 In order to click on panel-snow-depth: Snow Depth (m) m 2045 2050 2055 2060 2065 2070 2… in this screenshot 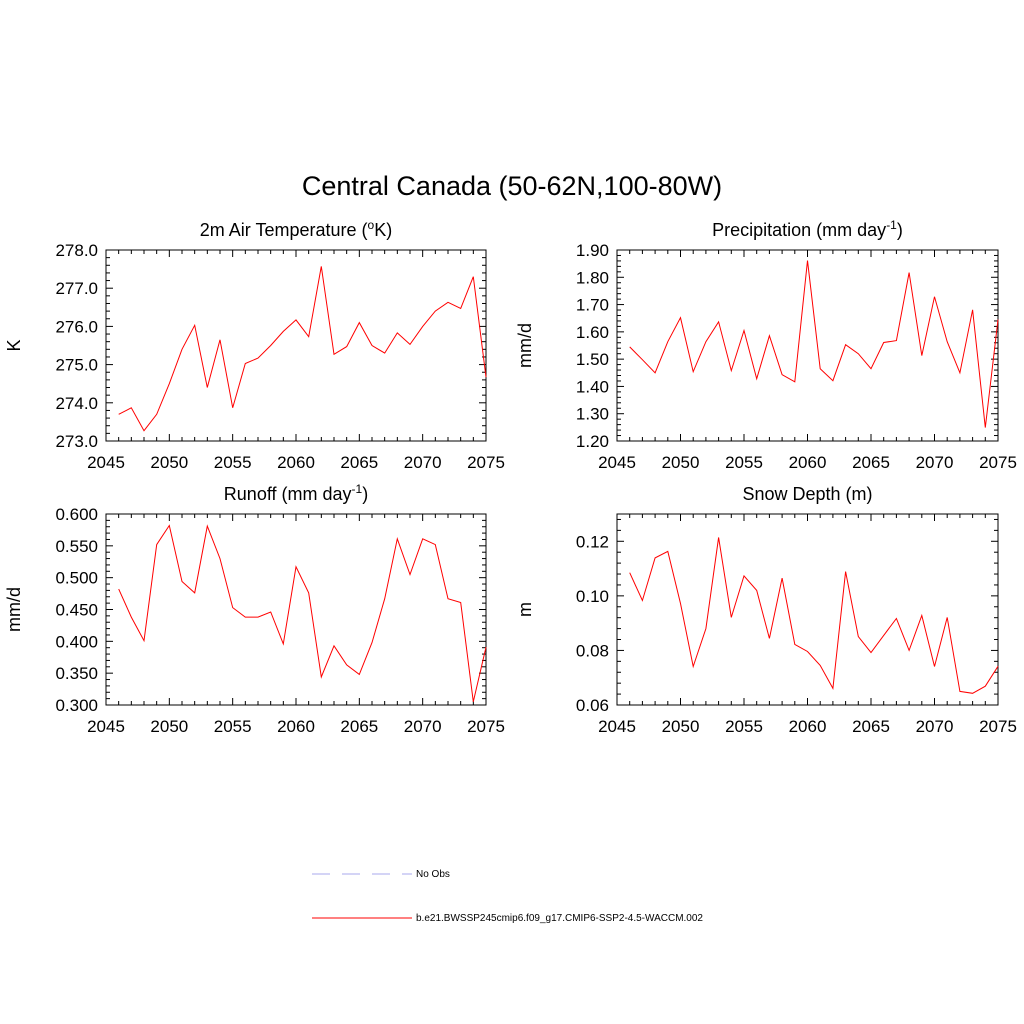, I will do `click(766, 610)`.